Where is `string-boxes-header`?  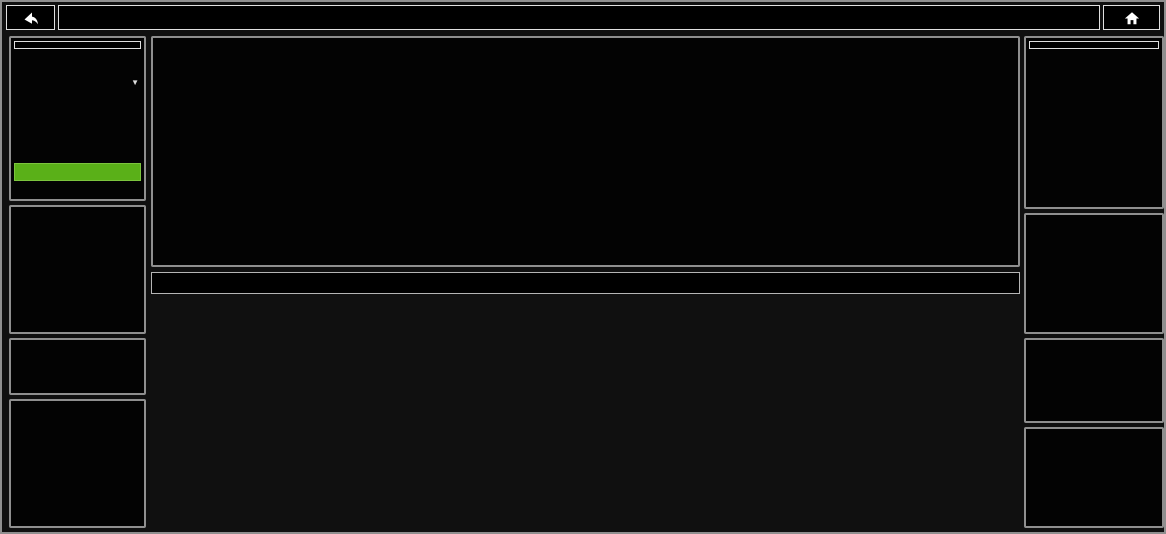 string-boxes-header is located at coordinates (585, 283).